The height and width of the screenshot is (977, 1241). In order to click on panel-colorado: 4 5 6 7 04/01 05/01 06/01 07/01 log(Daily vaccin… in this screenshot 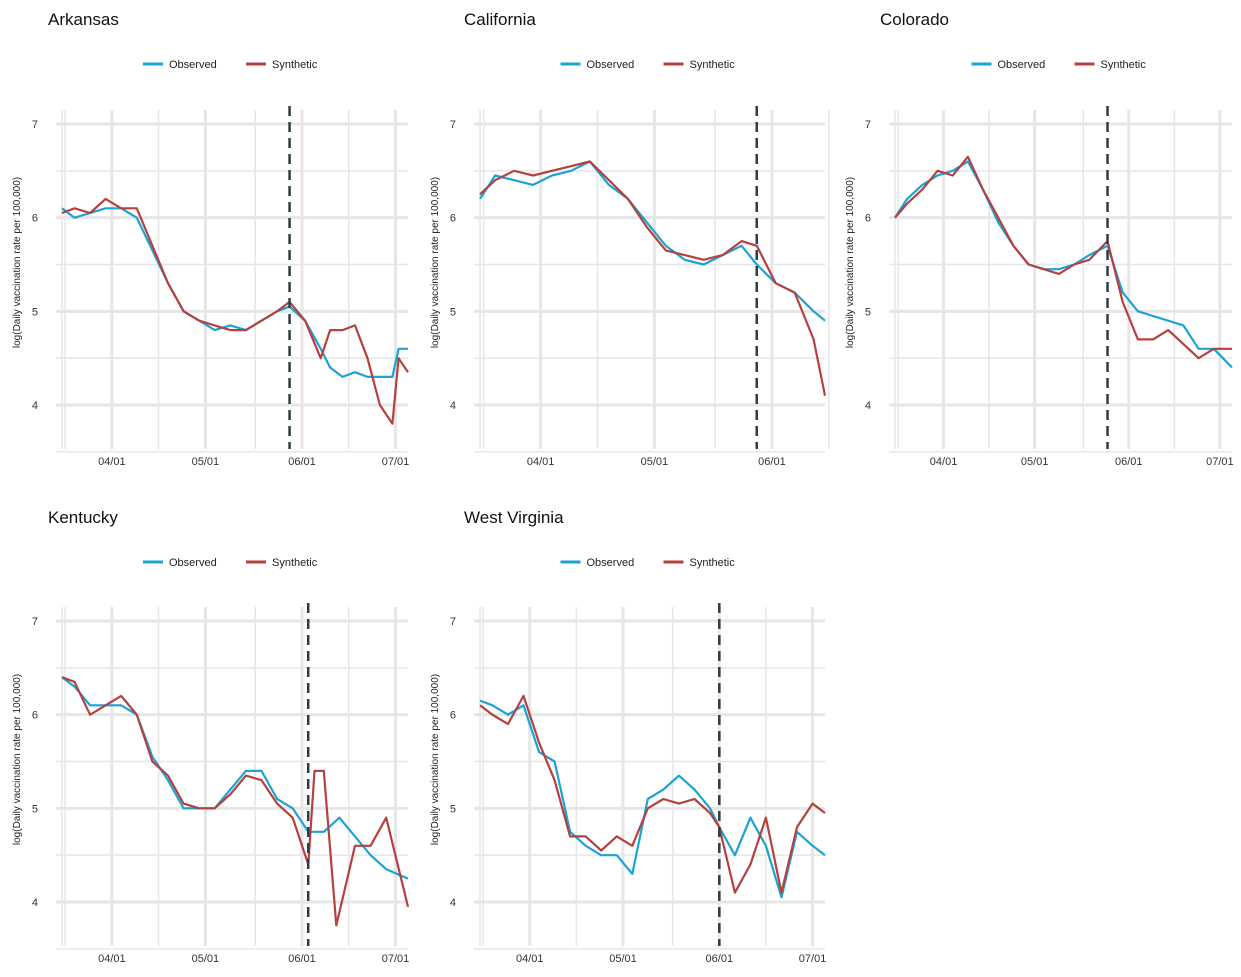, I will do `click(1039, 239)`.